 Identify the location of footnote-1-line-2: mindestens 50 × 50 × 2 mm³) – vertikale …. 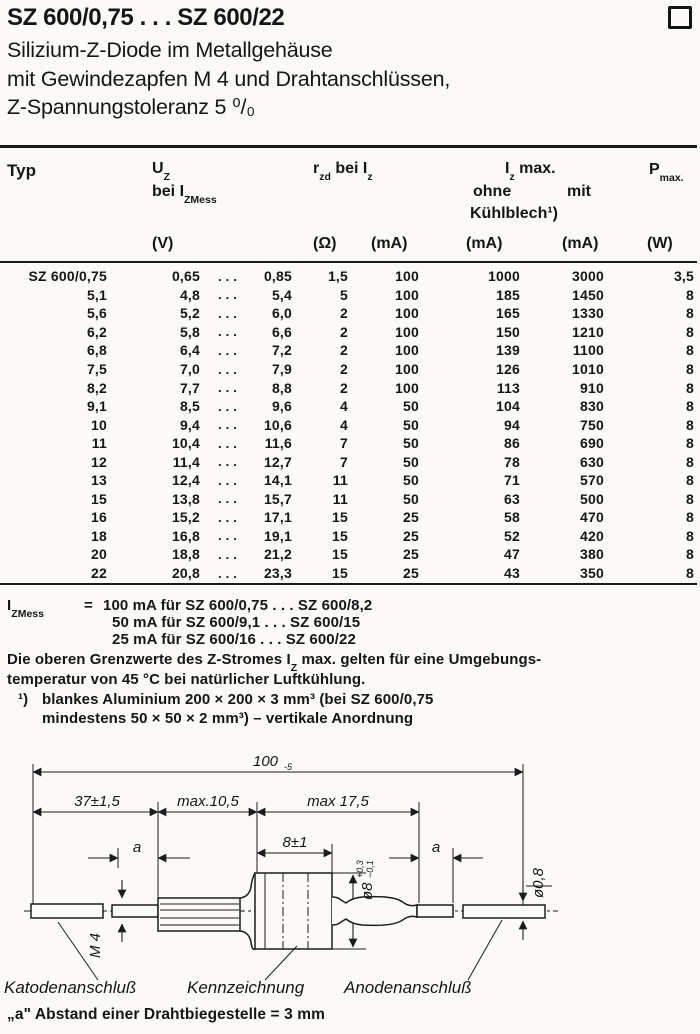
(228, 718).